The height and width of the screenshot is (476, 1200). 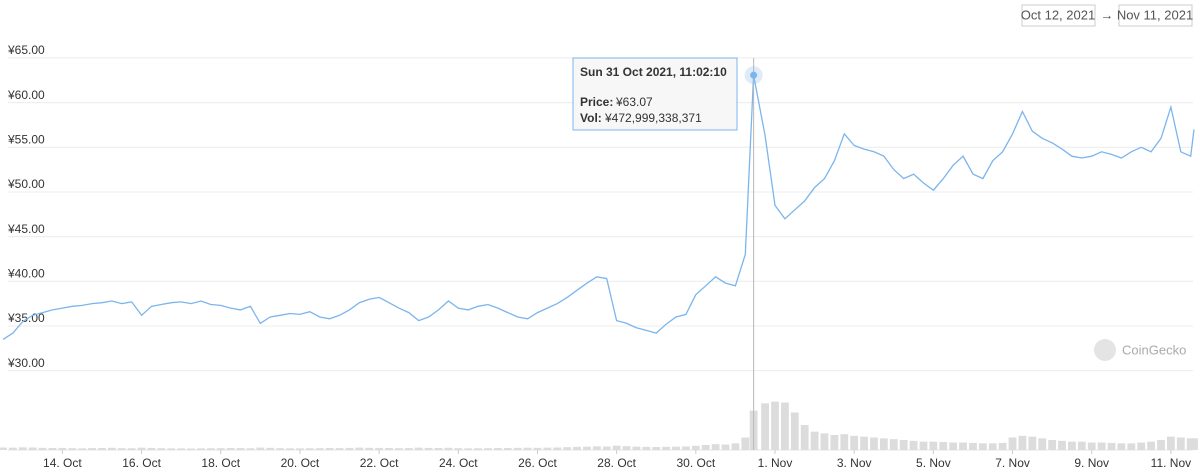 What do you see at coordinates (591, 118) in the screenshot?
I see `tooltip-vol-label: Vol:` at bounding box center [591, 118].